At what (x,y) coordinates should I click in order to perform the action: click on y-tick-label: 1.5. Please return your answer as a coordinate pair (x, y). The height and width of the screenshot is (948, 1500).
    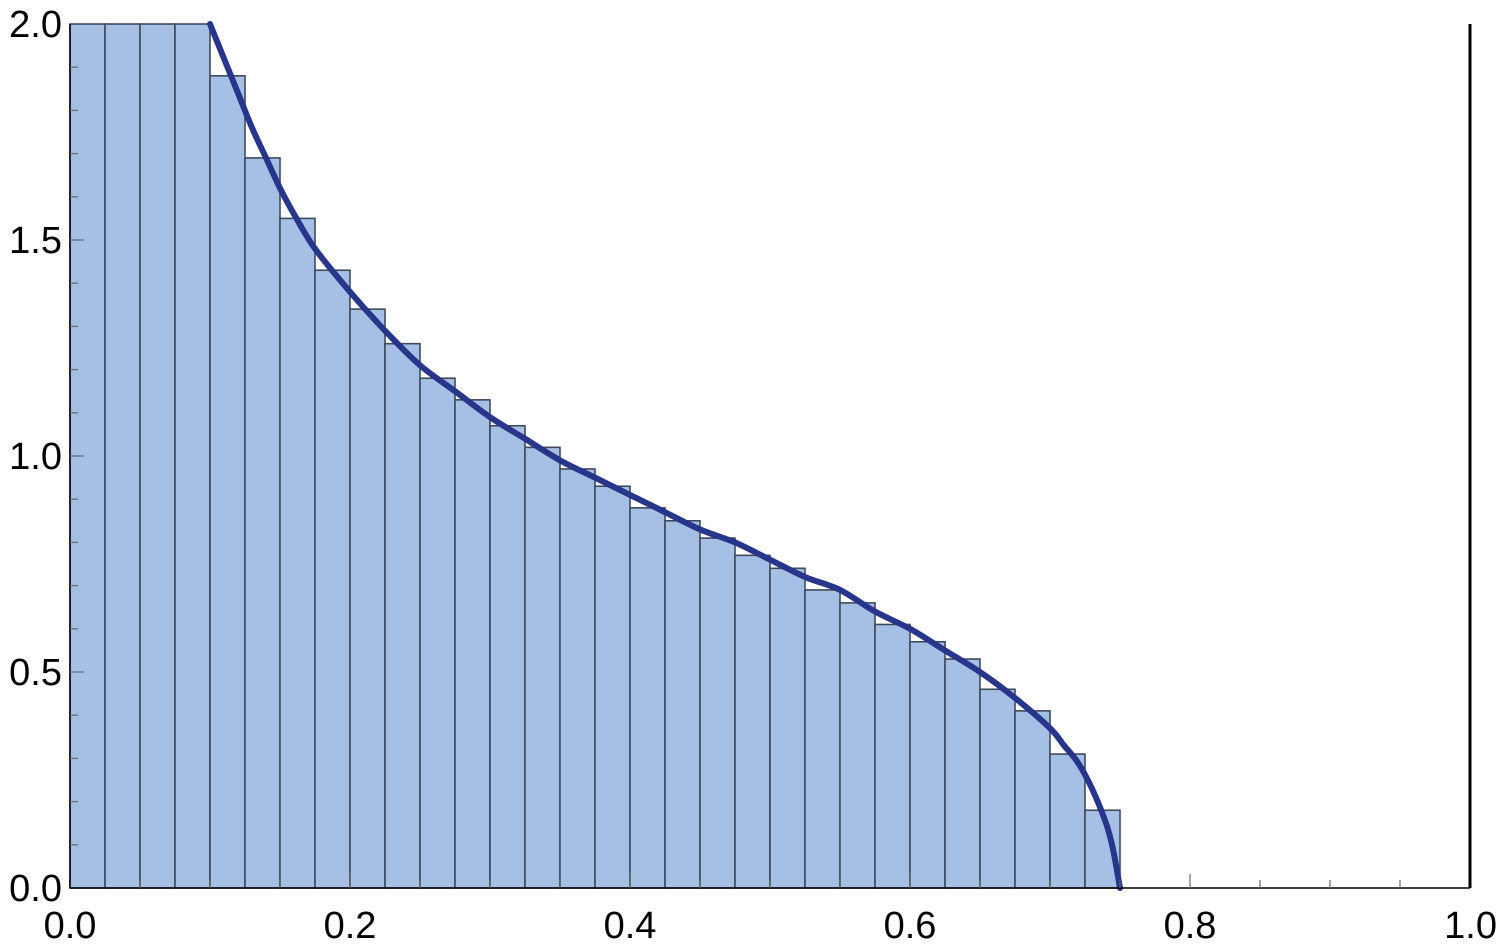
    Looking at the image, I should click on (35, 241).